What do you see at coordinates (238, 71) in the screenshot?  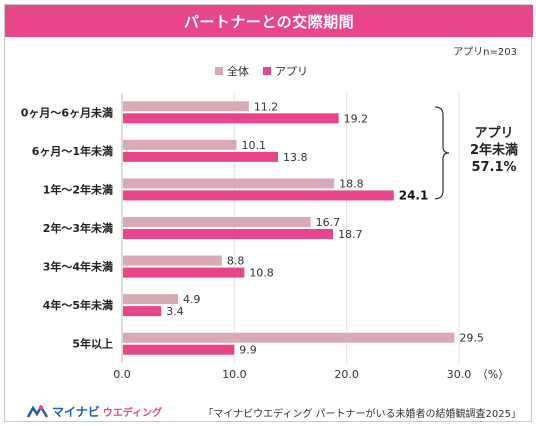 I see `legend-label-overall: 全体` at bounding box center [238, 71].